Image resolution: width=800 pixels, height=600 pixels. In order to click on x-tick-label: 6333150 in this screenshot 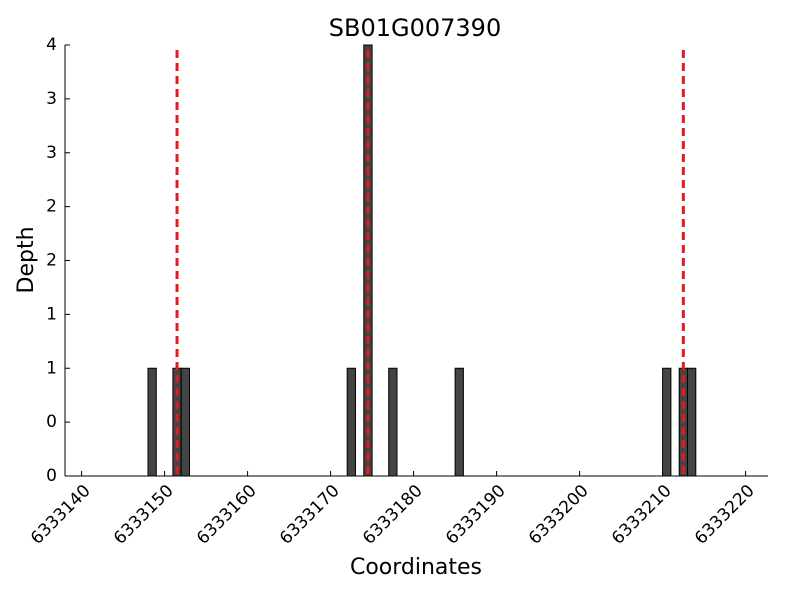, I will do `click(144, 515)`.